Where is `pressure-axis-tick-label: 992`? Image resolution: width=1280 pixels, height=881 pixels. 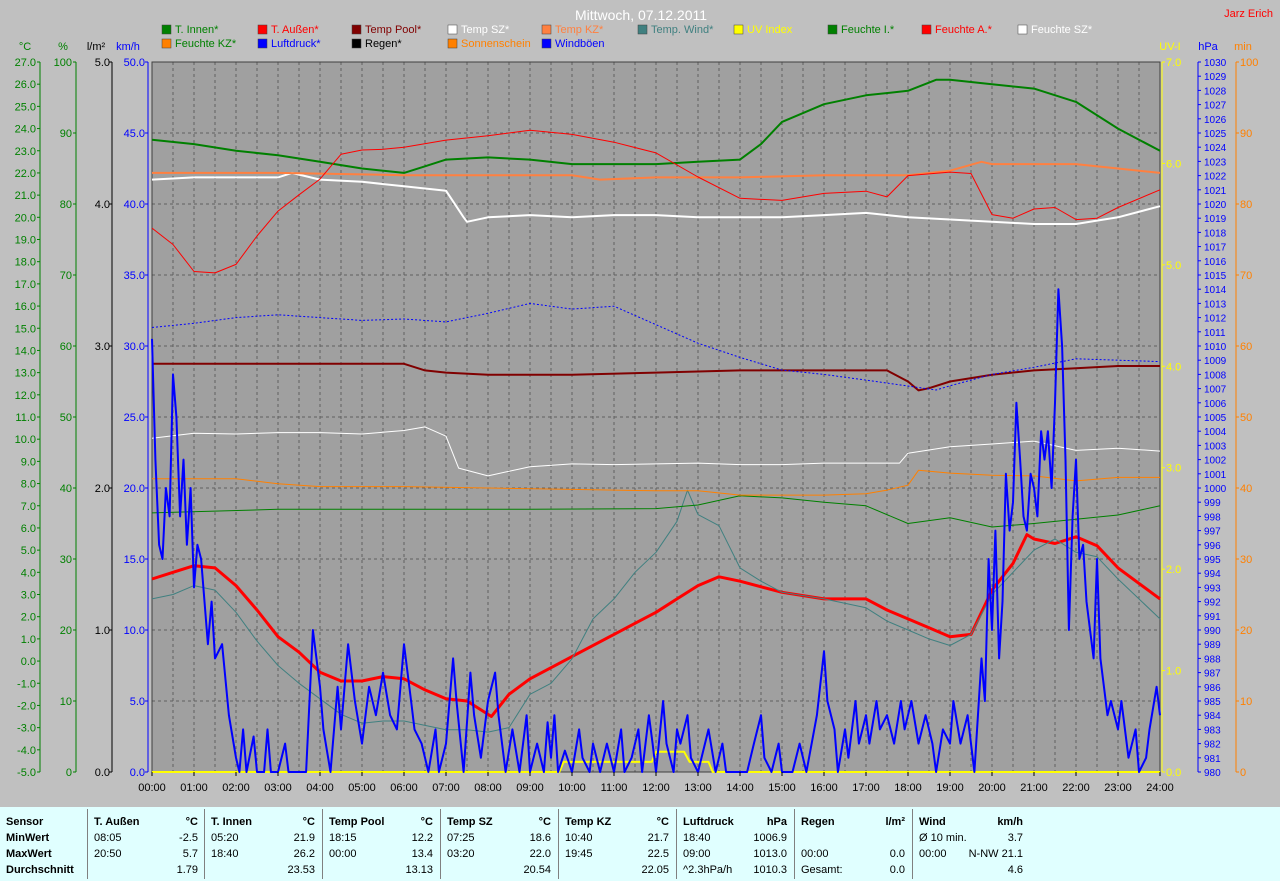
pressure-axis-tick-label: 992 is located at coordinates (1212, 603).